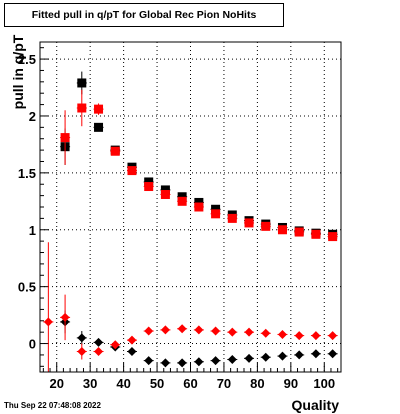 The height and width of the screenshot is (414, 400). What do you see at coordinates (90, 383) in the screenshot?
I see `x-tick-label: 30` at bounding box center [90, 383].